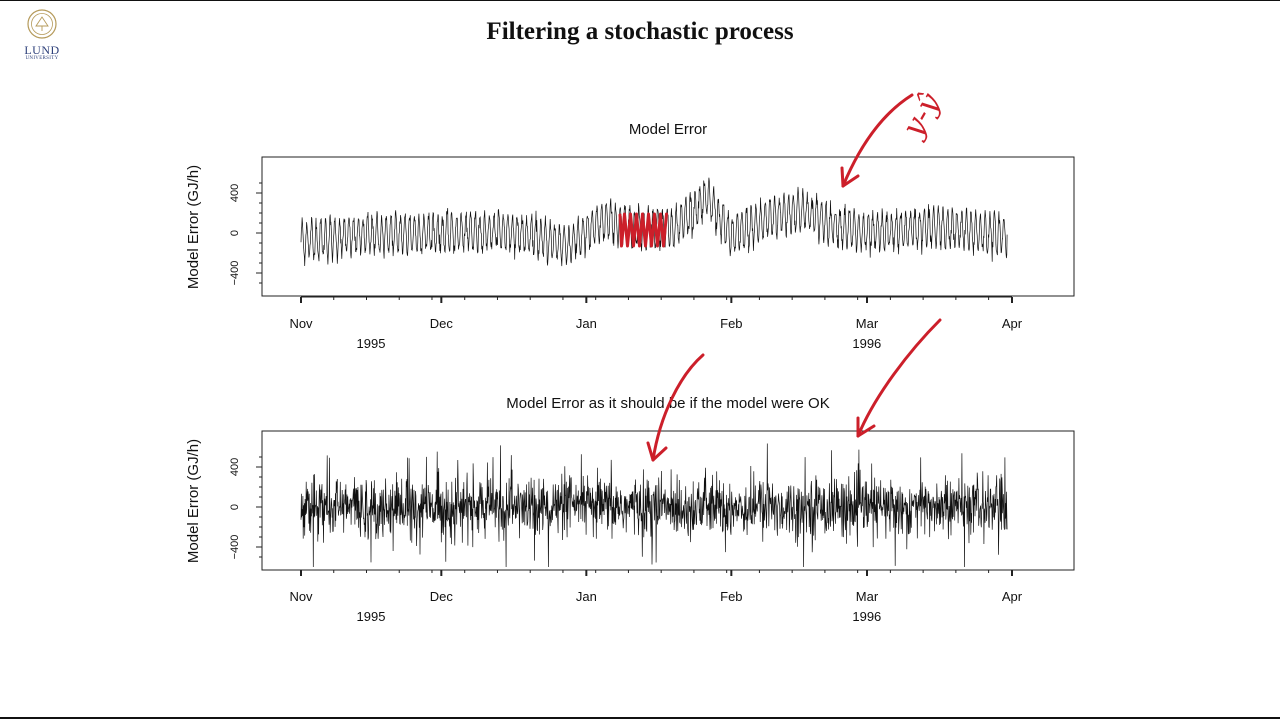  What do you see at coordinates (654, 505) in the screenshot?
I see `series-line` at bounding box center [654, 505].